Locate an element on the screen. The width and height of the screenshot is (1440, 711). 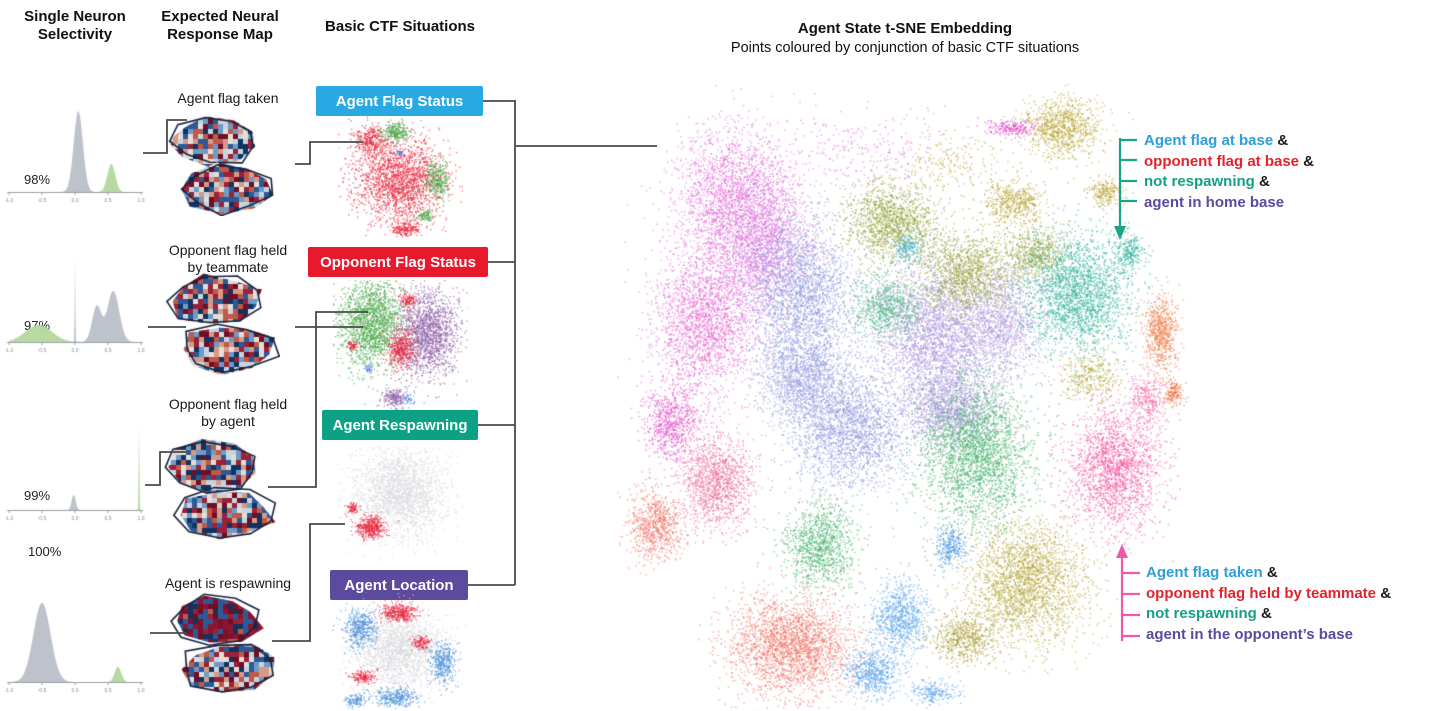
mini-tsne-agent-respawning is located at coordinates (400, 504).